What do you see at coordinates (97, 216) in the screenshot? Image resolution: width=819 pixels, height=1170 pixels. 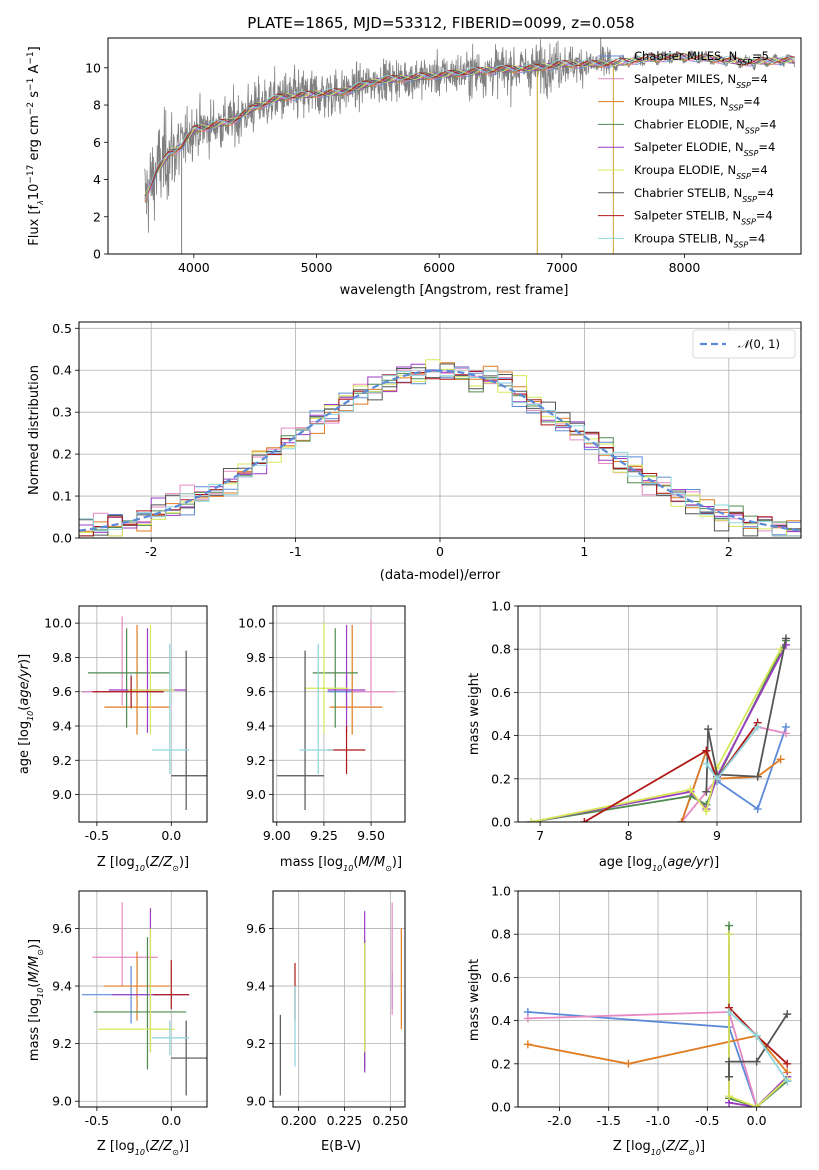 I see `y-tick-label: 2` at bounding box center [97, 216].